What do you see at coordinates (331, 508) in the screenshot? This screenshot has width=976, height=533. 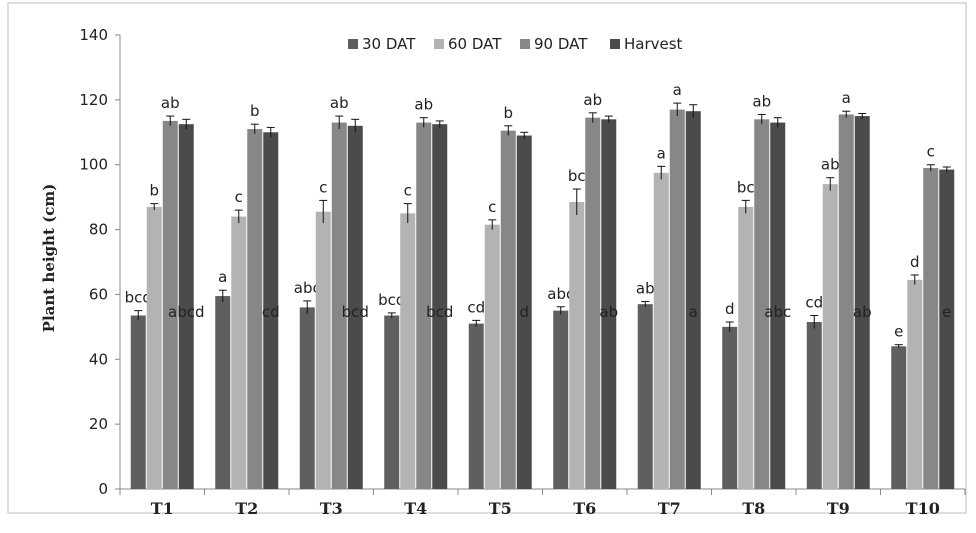 I see `x-tick-label: T3` at bounding box center [331, 508].